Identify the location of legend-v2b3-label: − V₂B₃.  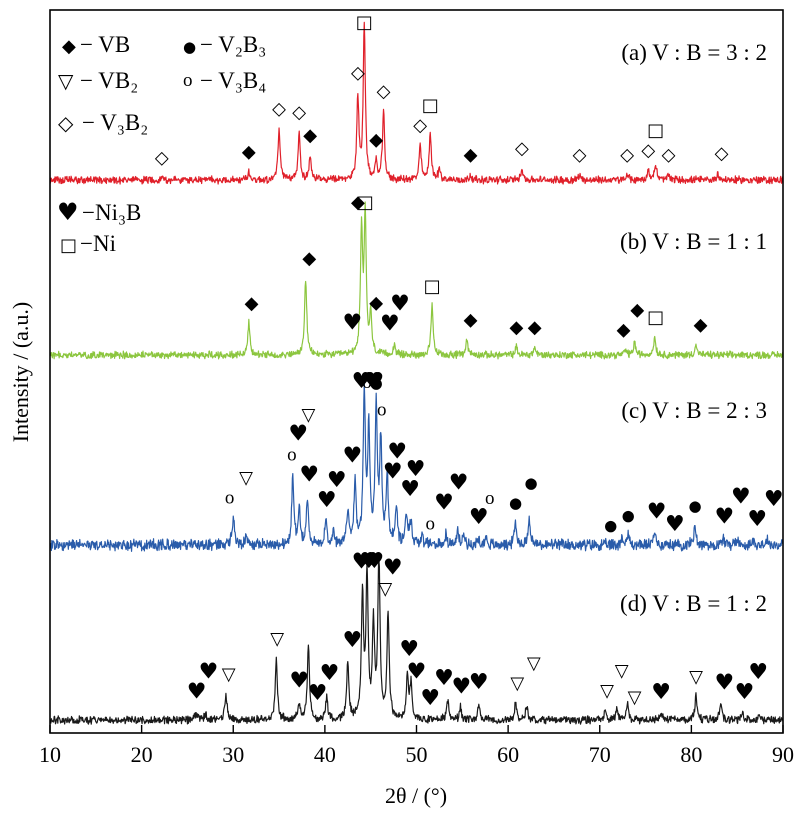
(233, 44).